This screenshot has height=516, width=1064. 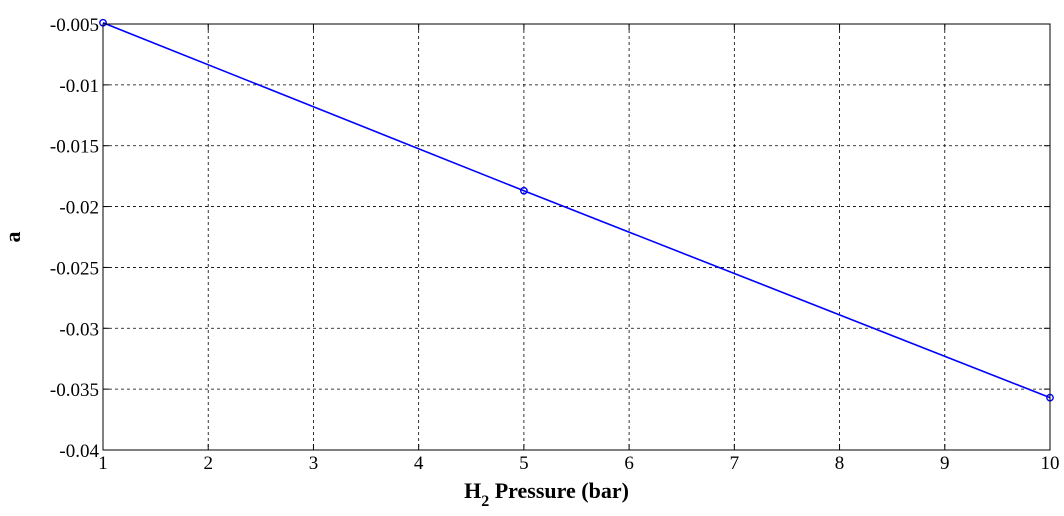 What do you see at coordinates (74, 25) in the screenshot?
I see `y-tick-label: -0.005` at bounding box center [74, 25].